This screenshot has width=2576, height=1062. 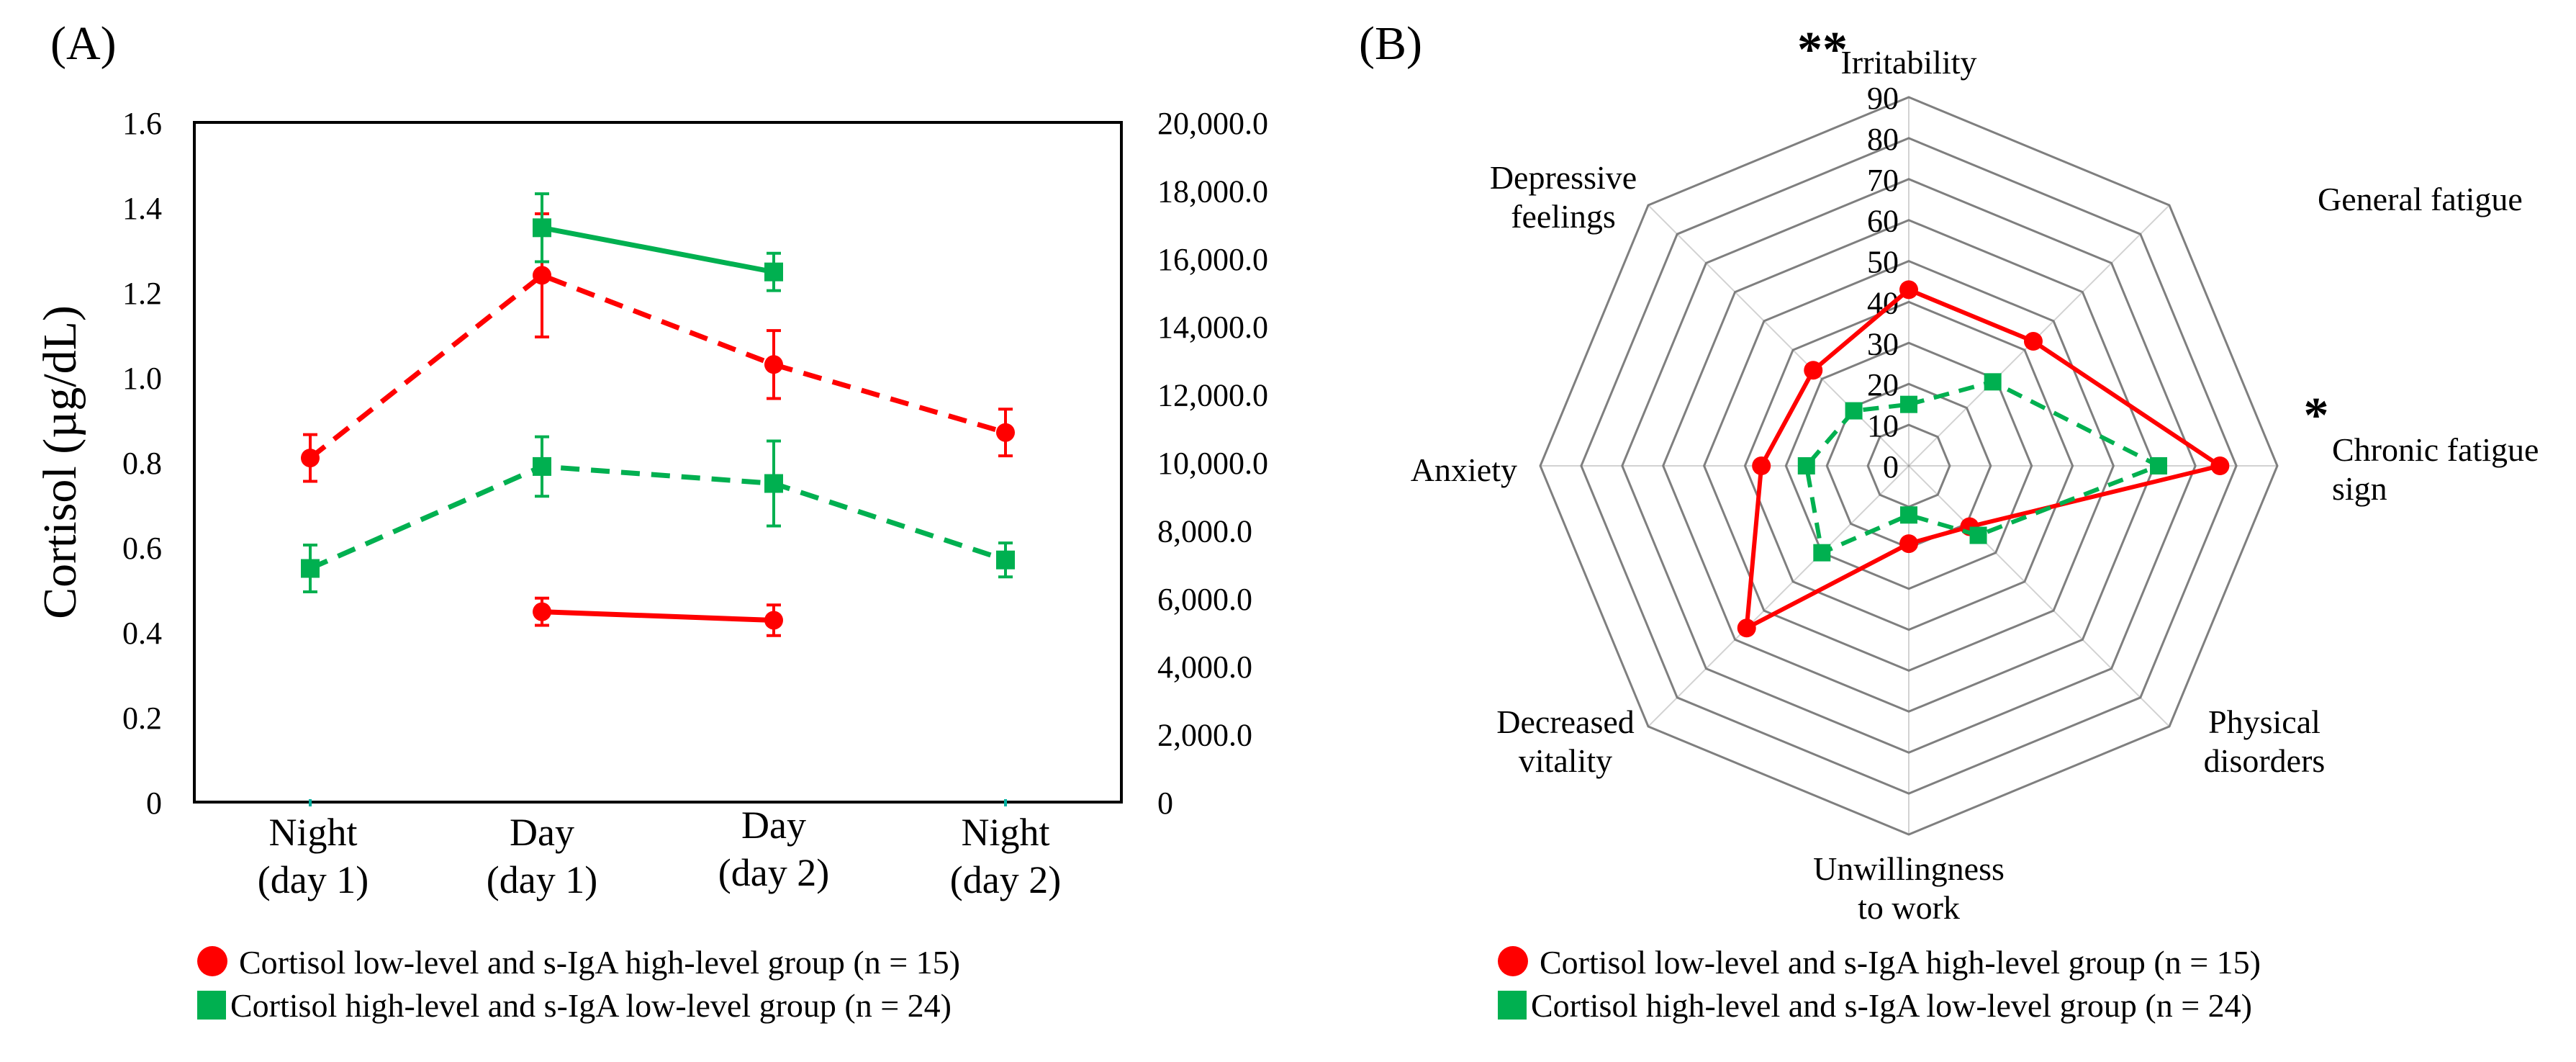 I want to click on y-tick-label: 1.0, so click(x=142, y=378).